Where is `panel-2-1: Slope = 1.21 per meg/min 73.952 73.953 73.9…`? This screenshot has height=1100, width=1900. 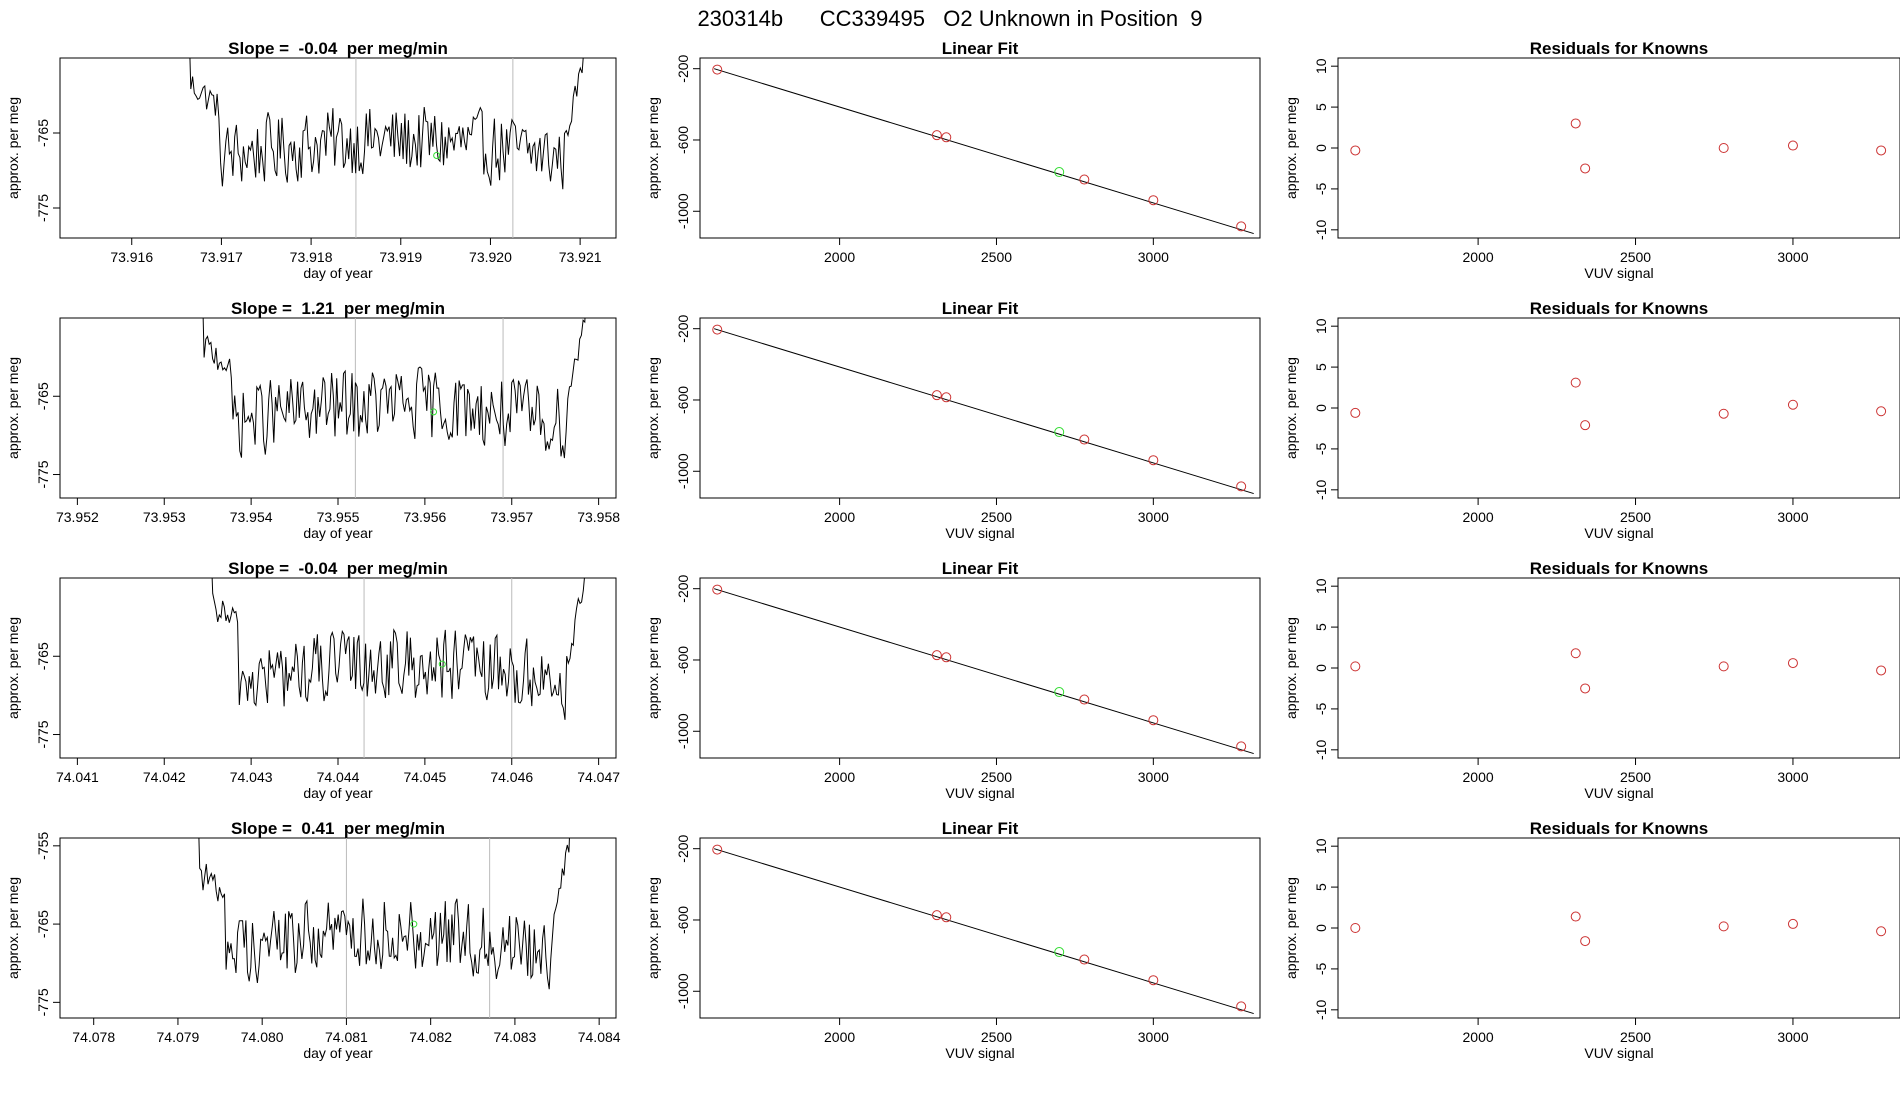
panel-2-1: Slope = 1.21 per meg/min 73.952 73.953 73.9… is located at coordinates (312, 420).